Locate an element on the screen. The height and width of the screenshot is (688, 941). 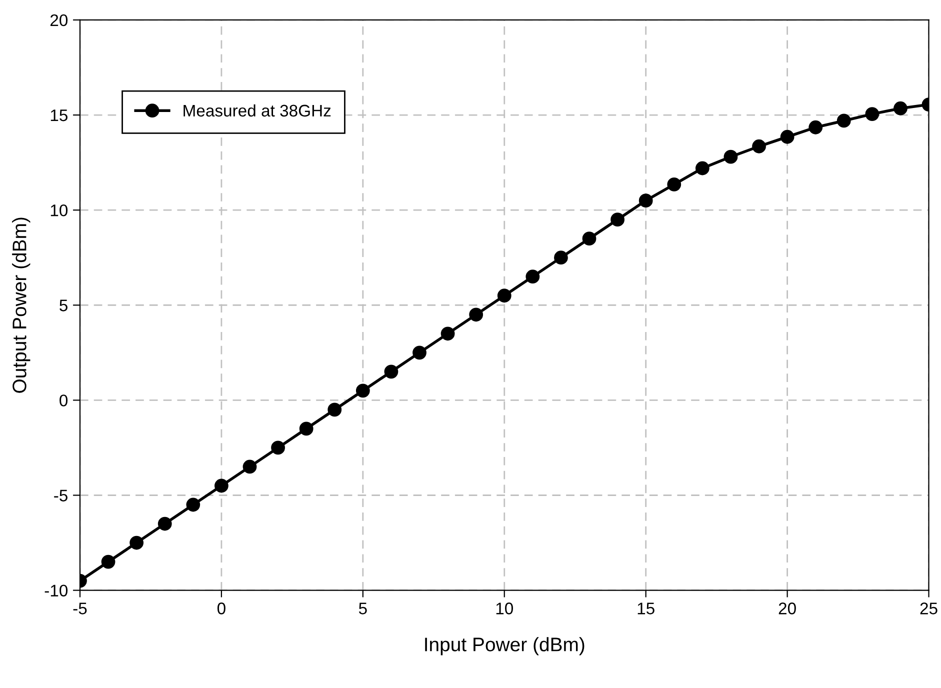
y-tick-label: 10 is located at coordinates (59, 210).